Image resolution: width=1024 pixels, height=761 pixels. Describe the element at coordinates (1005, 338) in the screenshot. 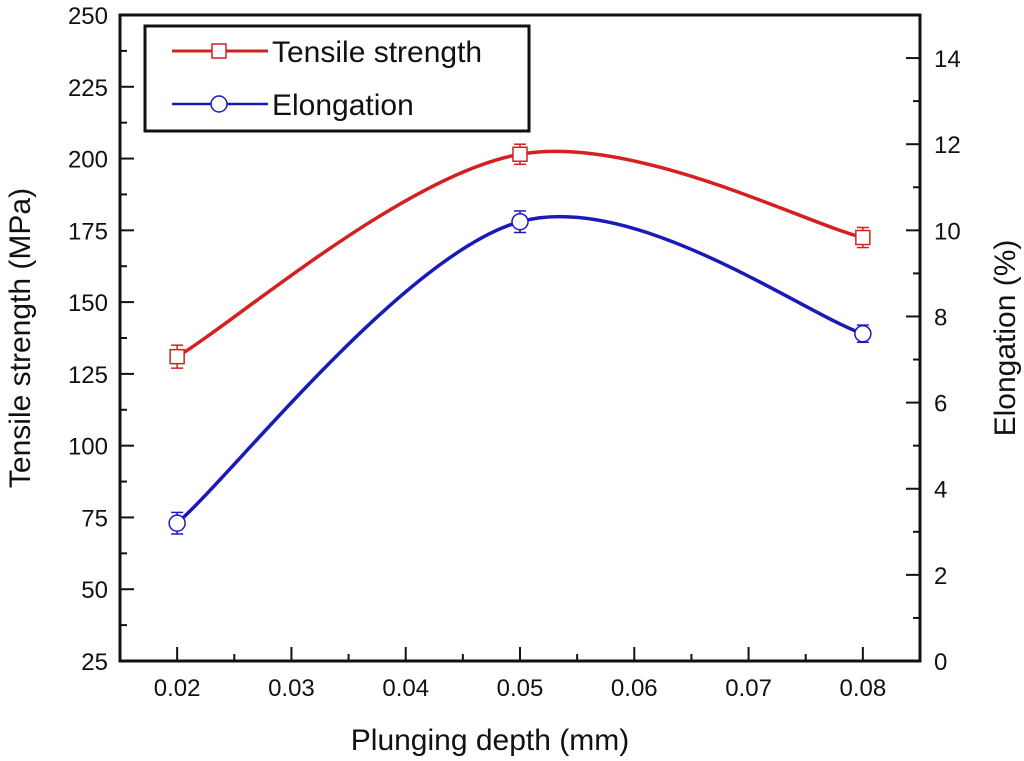

I see `y-axis-right-title: Elongation (%)` at that location.